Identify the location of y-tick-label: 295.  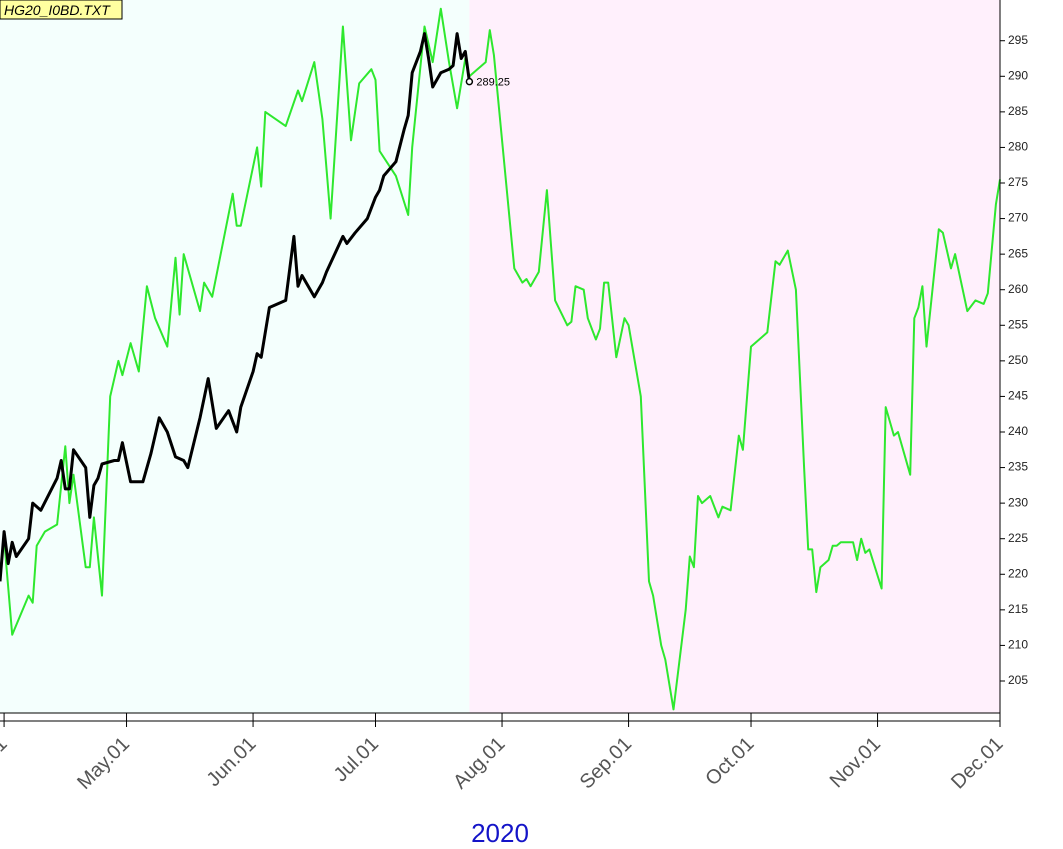
(1018, 40).